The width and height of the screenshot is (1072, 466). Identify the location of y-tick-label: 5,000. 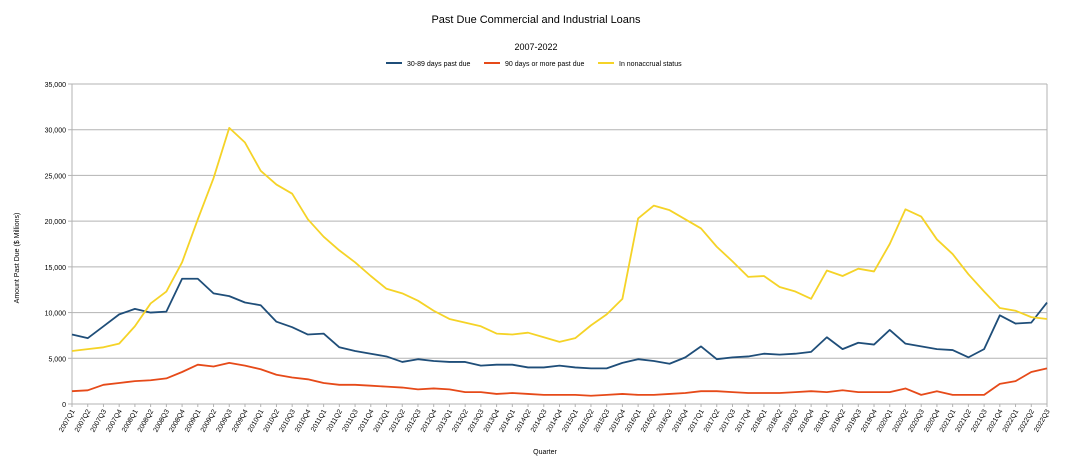
(57, 359).